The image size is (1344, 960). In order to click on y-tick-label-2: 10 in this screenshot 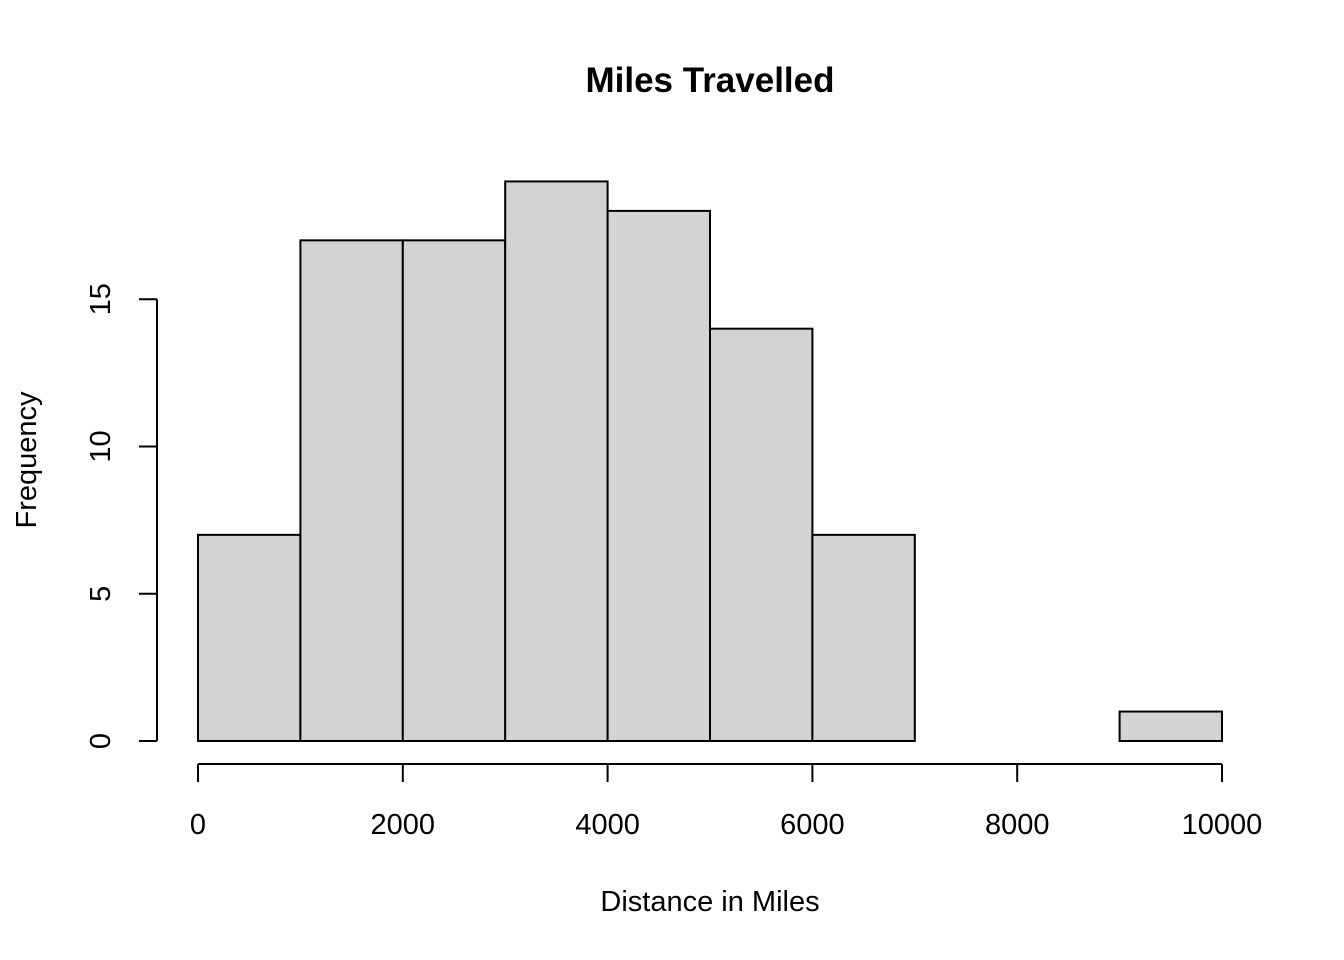, I will do `click(101, 446)`.